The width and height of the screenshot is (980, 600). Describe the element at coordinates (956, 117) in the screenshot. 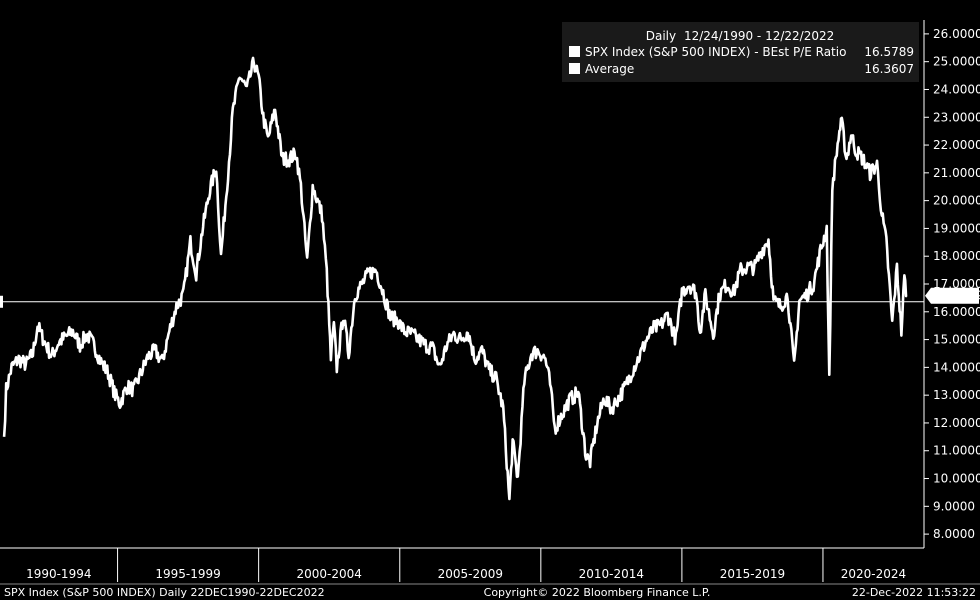

I see `y-tick-label: 23.0000` at that location.